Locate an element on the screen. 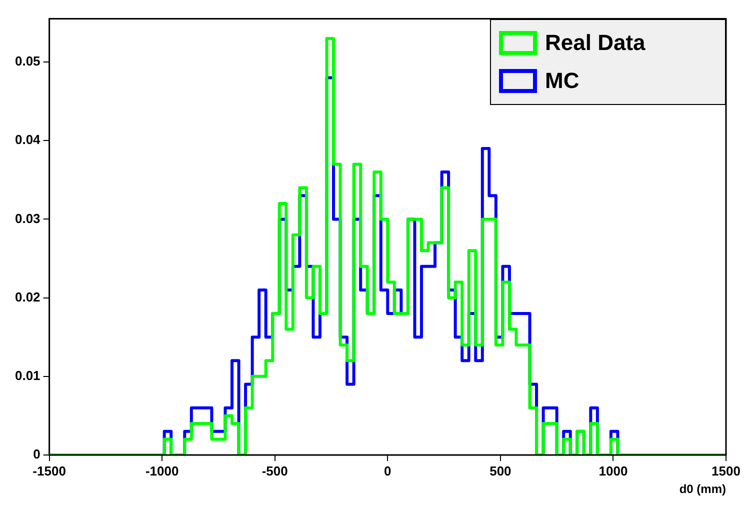 The height and width of the screenshot is (509, 754). legend-label: MC is located at coordinates (562, 81).